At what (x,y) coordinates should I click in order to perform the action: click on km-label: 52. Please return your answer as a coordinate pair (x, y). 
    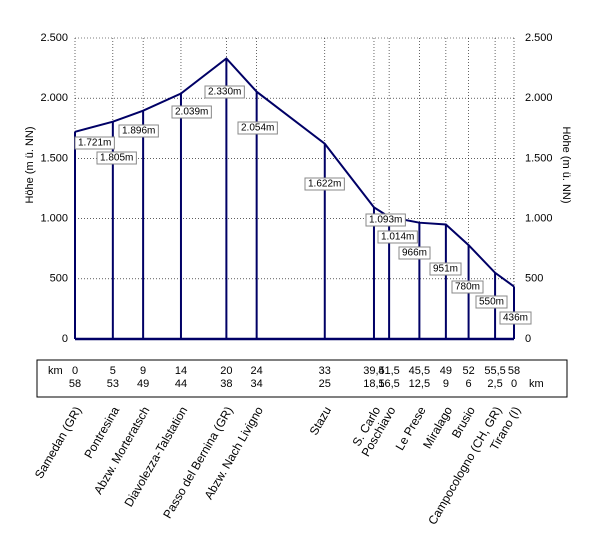
    Looking at the image, I should click on (468, 371).